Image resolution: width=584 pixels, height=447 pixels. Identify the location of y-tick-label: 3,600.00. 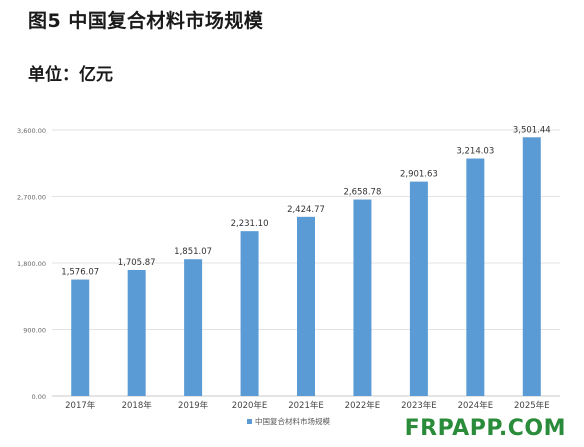
(31, 131).